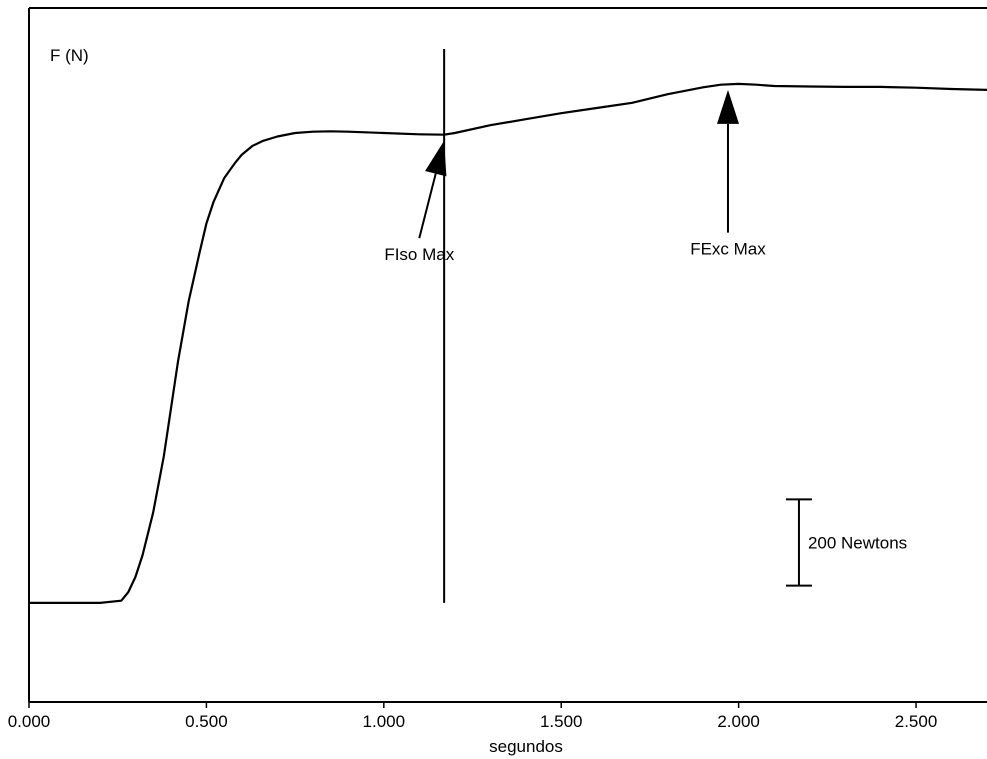  What do you see at coordinates (857, 543) in the screenshot?
I see `scale-bar-label: 200 Newtons` at bounding box center [857, 543].